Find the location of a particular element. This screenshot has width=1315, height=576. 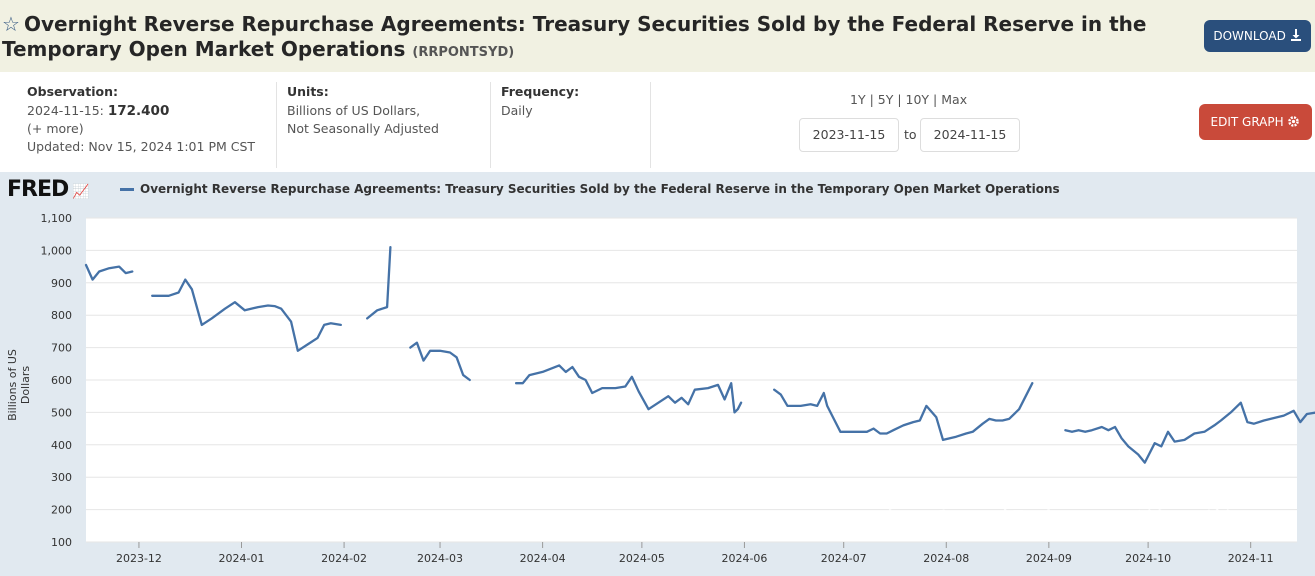

x-tick-label: 2024-06 is located at coordinates (744, 558).